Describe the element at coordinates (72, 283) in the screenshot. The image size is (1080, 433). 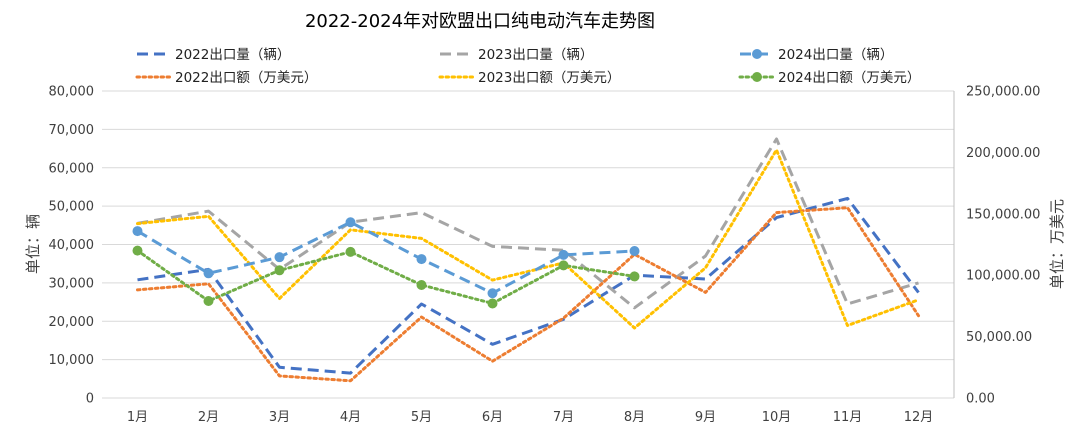
I see `left-tick-label: 30,000` at that location.